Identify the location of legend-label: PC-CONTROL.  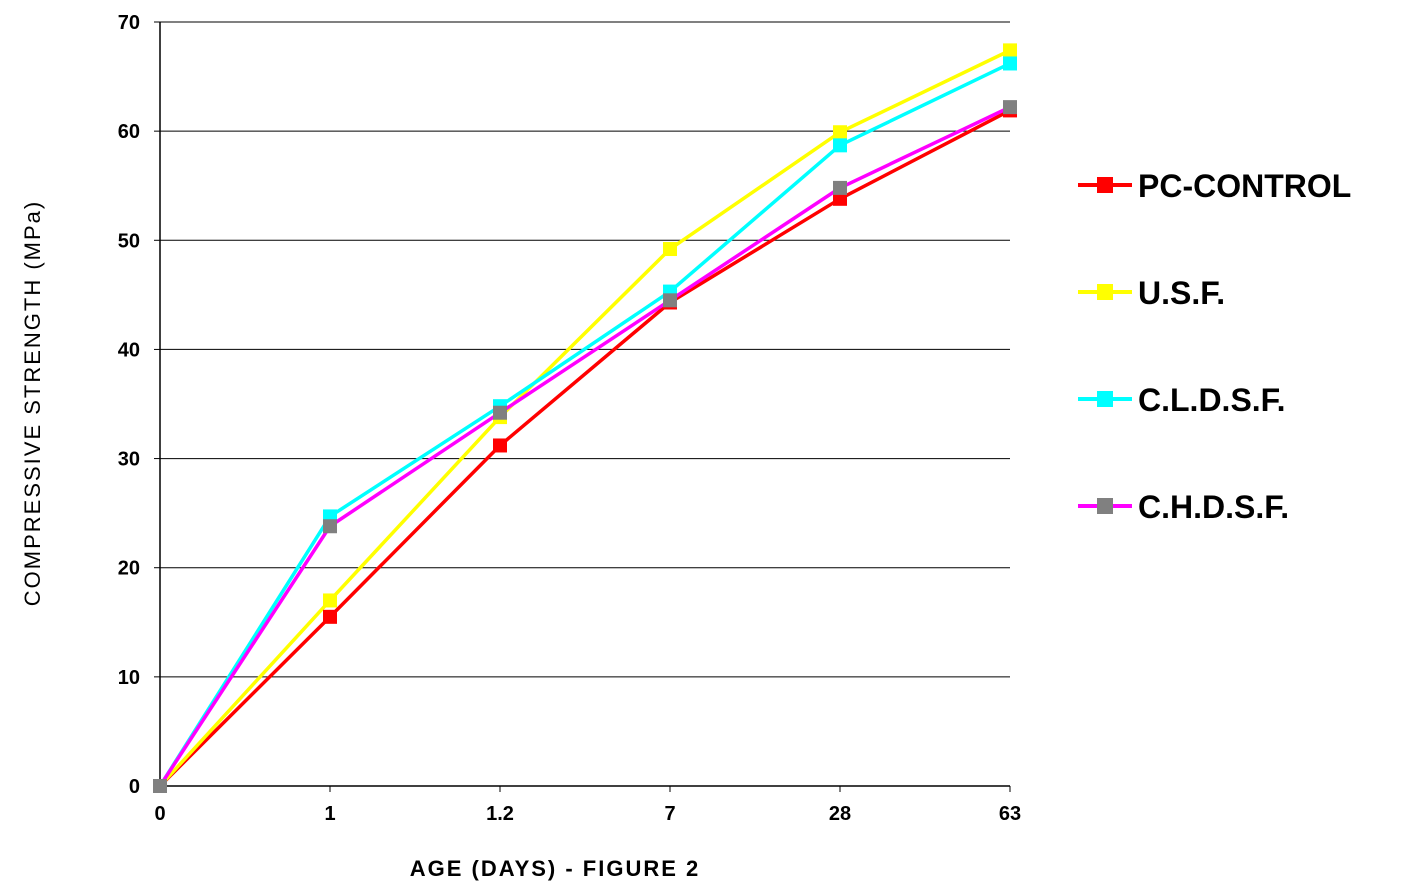
(1244, 186).